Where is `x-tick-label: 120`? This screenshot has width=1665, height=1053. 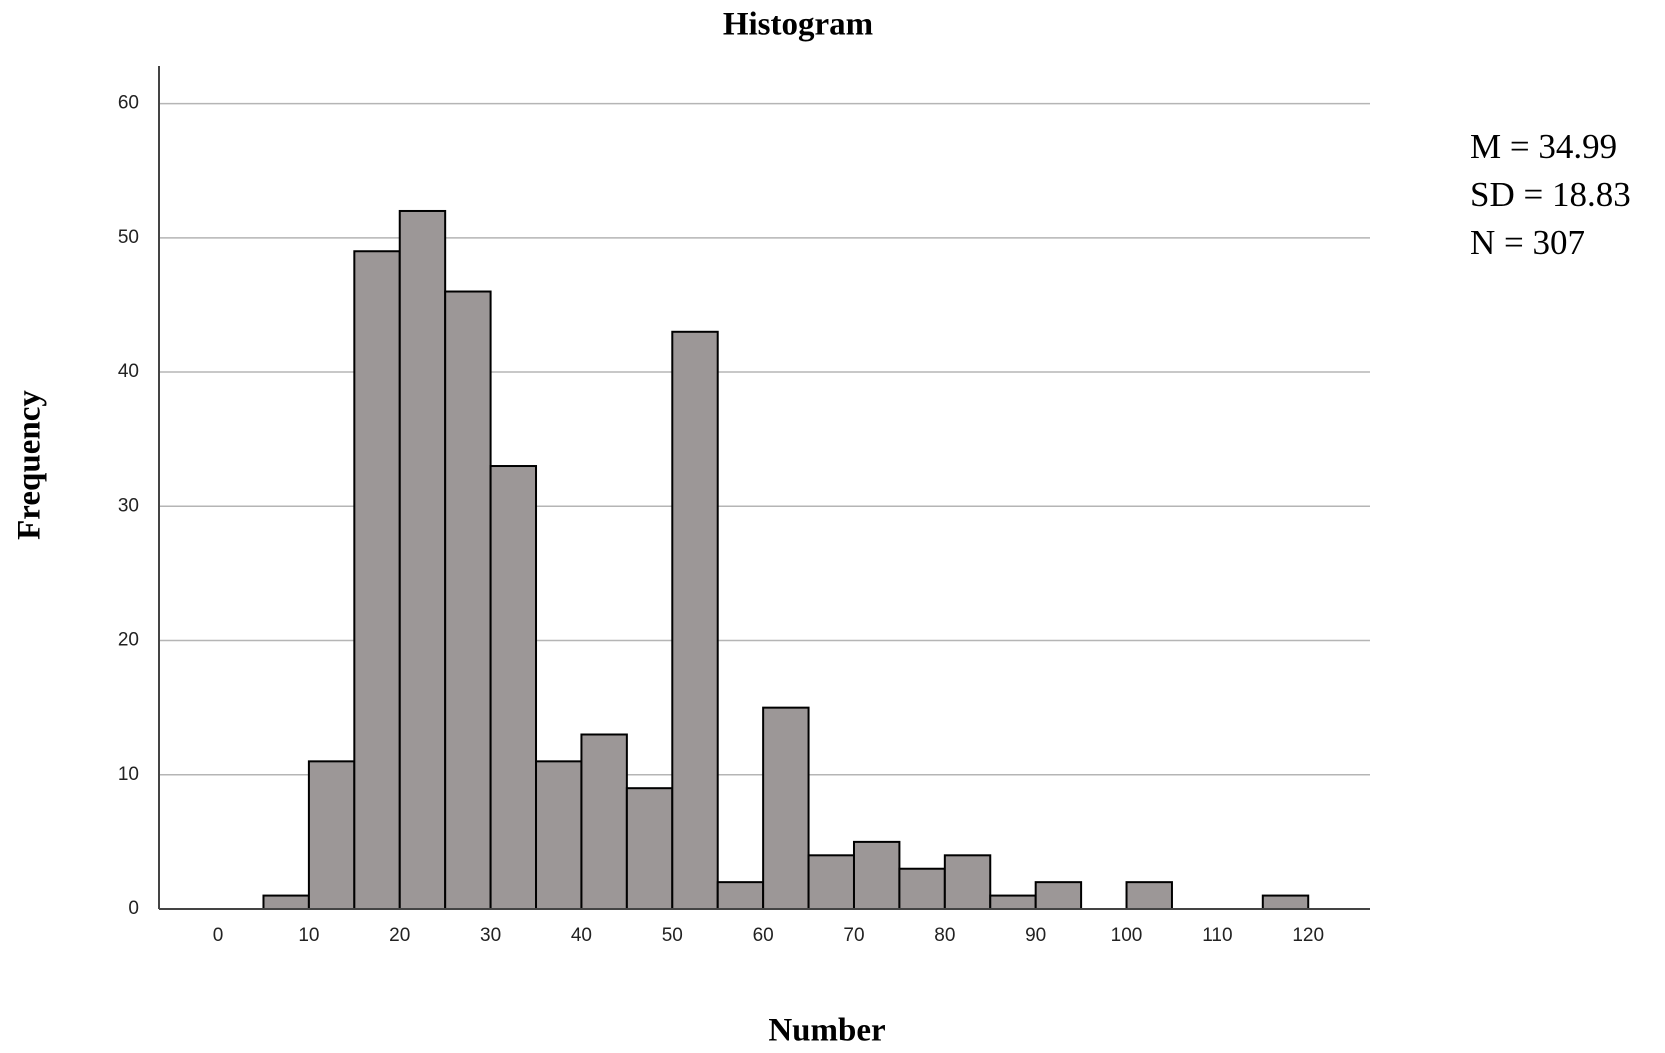
x-tick-label: 120 is located at coordinates (1308, 935).